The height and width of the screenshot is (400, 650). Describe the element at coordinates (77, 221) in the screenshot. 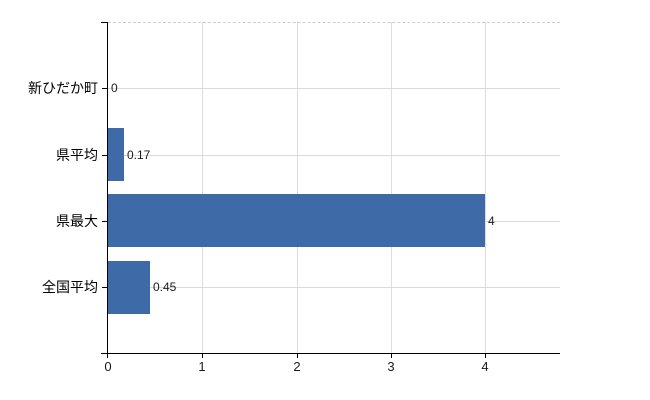

I see `category-label: 県最大` at that location.